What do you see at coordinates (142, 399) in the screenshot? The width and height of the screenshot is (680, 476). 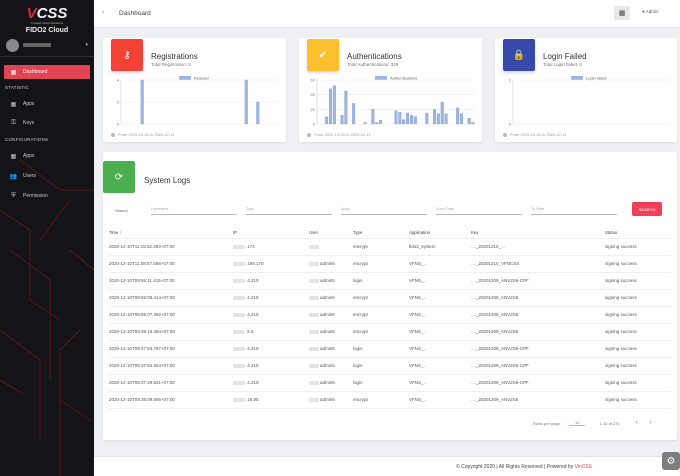 I see `cell-time: 2020-12-10T09:35:09.586+07:00` at bounding box center [142, 399].